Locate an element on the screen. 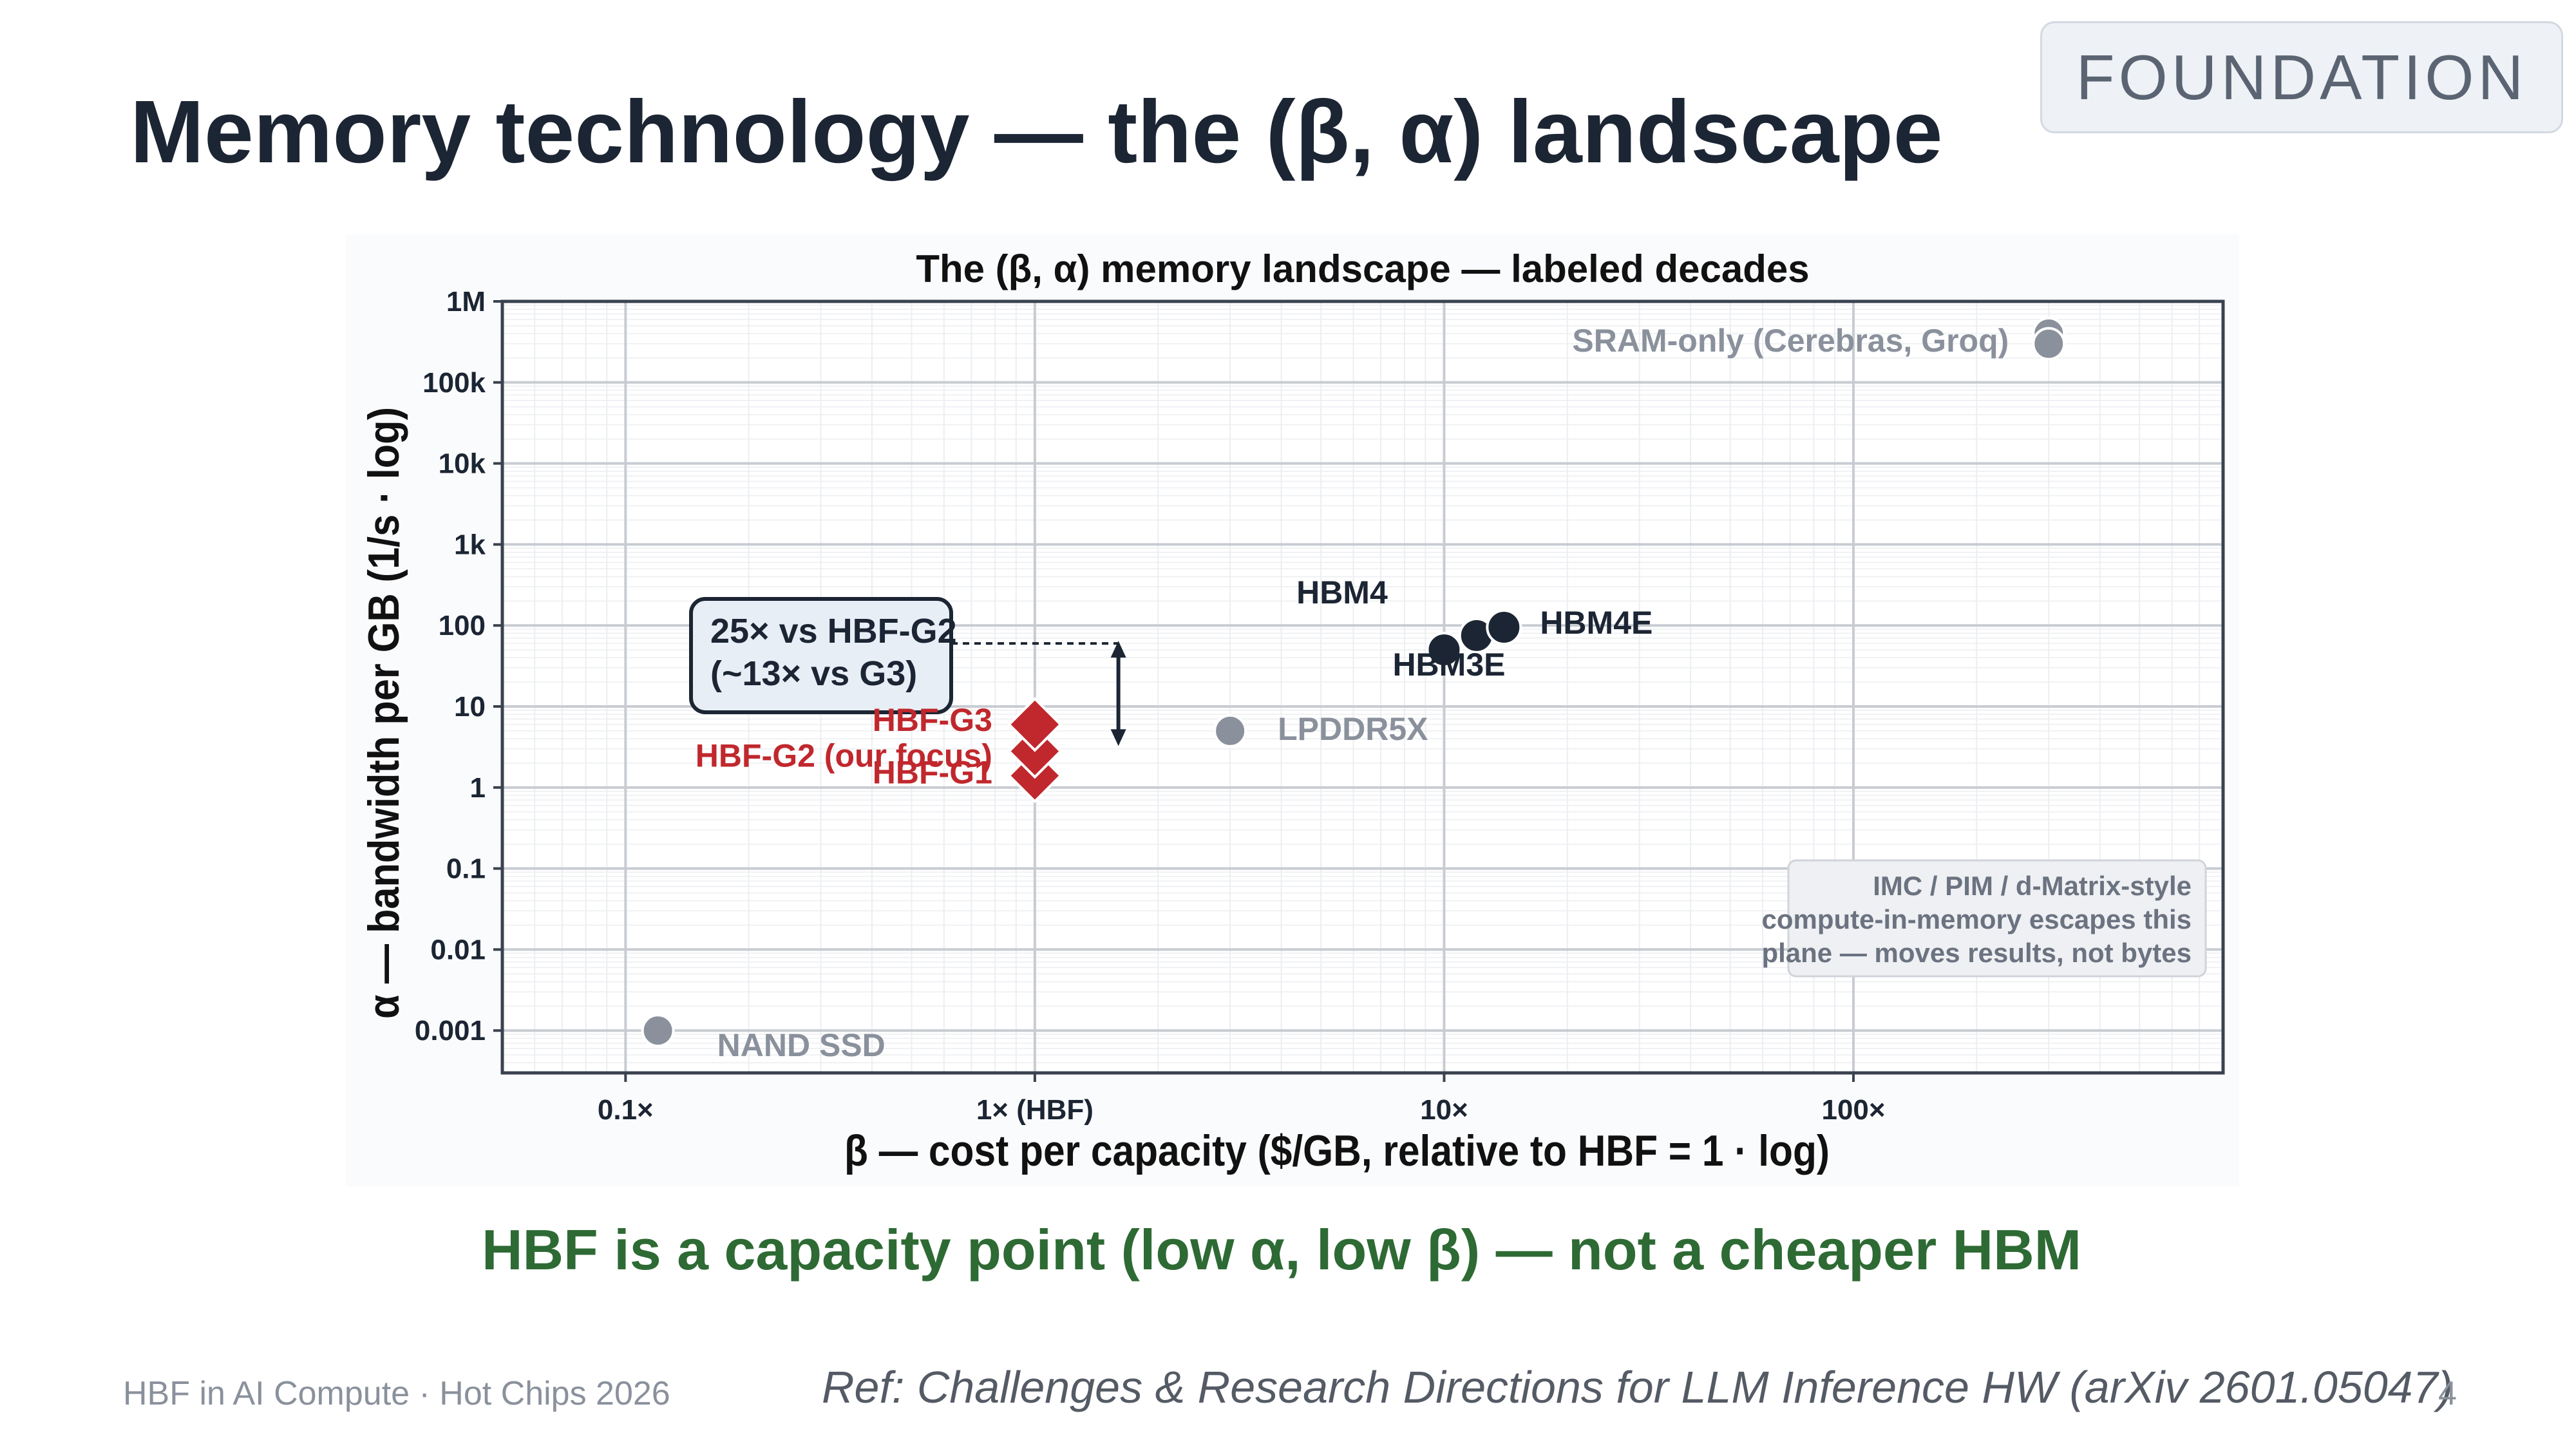 The height and width of the screenshot is (1449, 2576). x-tick-label: 1× (HBF) is located at coordinates (1035, 1110).